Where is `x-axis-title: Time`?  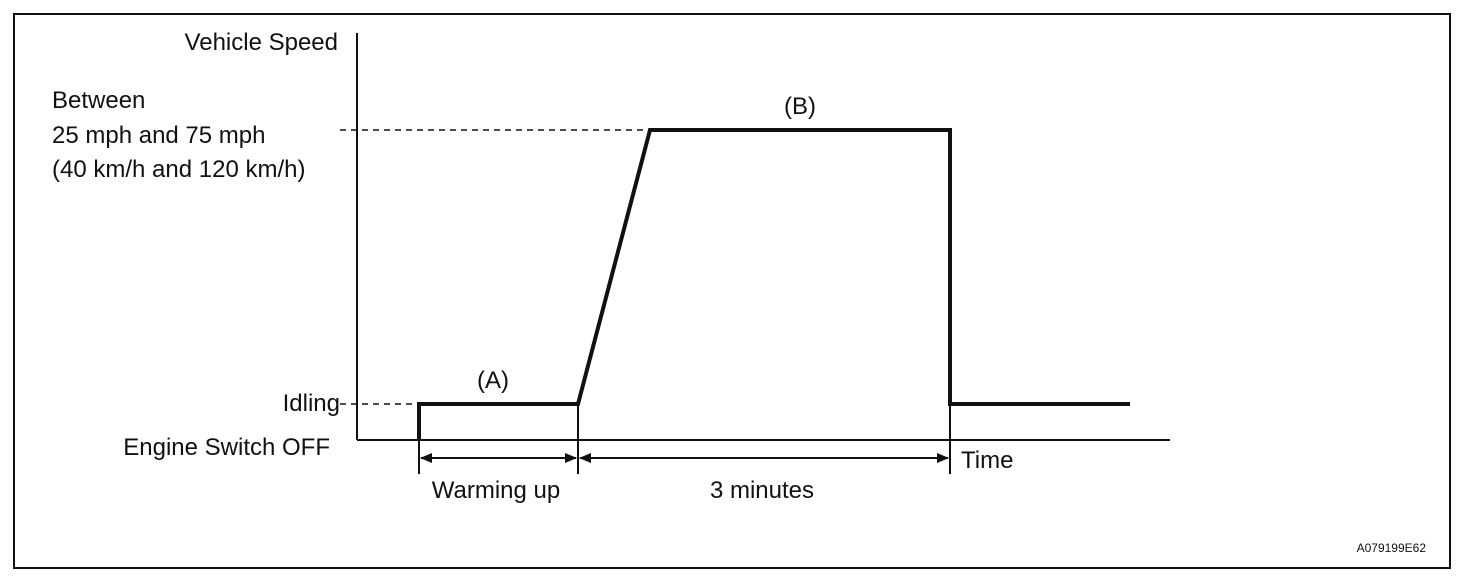
x-axis-title: Time is located at coordinates (987, 460).